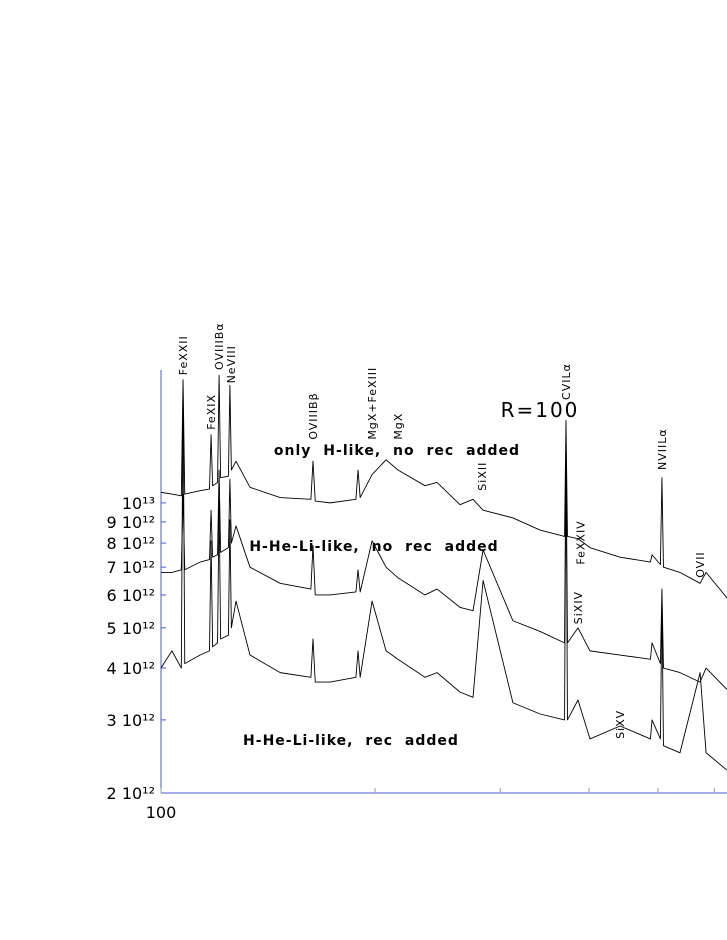  I want to click on line-label: MgX+FeXIII, so click(372, 403).